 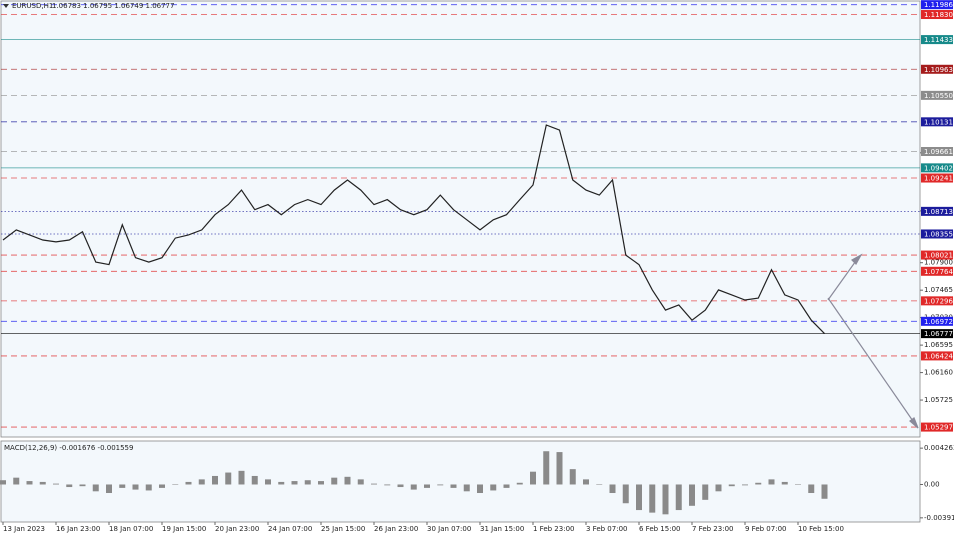 What do you see at coordinates (939, 448) in the screenshot?
I see `y-tick-label: 0.004263` at bounding box center [939, 448].